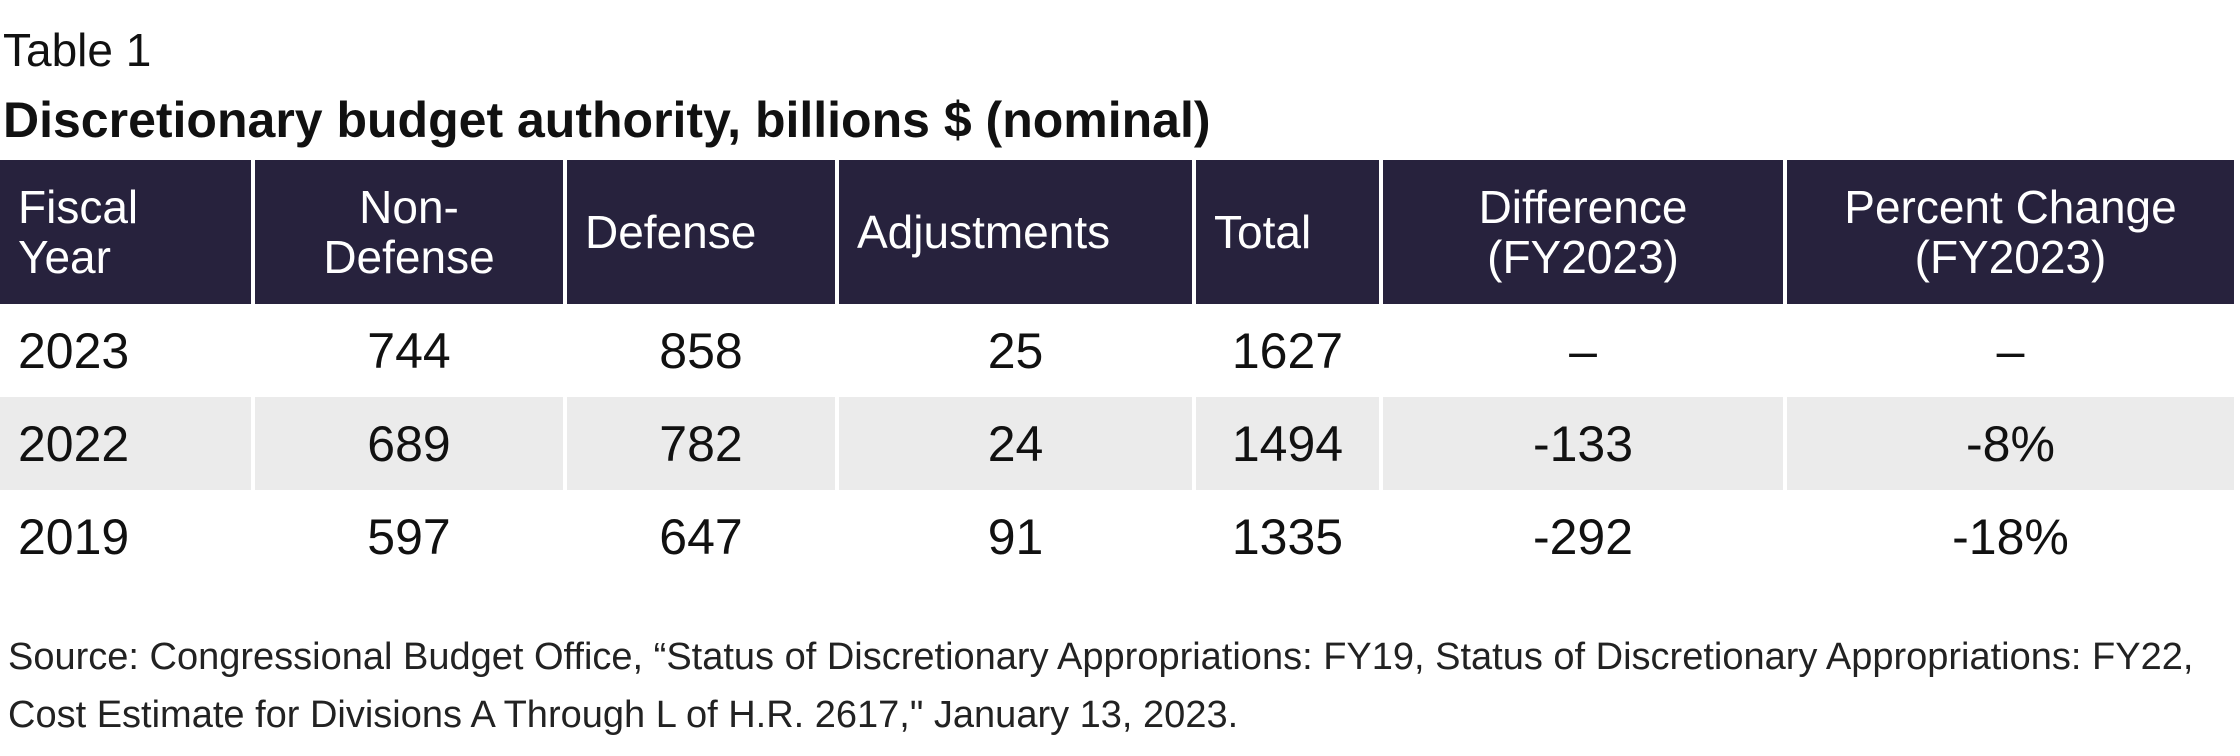  I want to click on table-row: 2019 597 647 91 1335 -292 -18%, so click(1117, 536).